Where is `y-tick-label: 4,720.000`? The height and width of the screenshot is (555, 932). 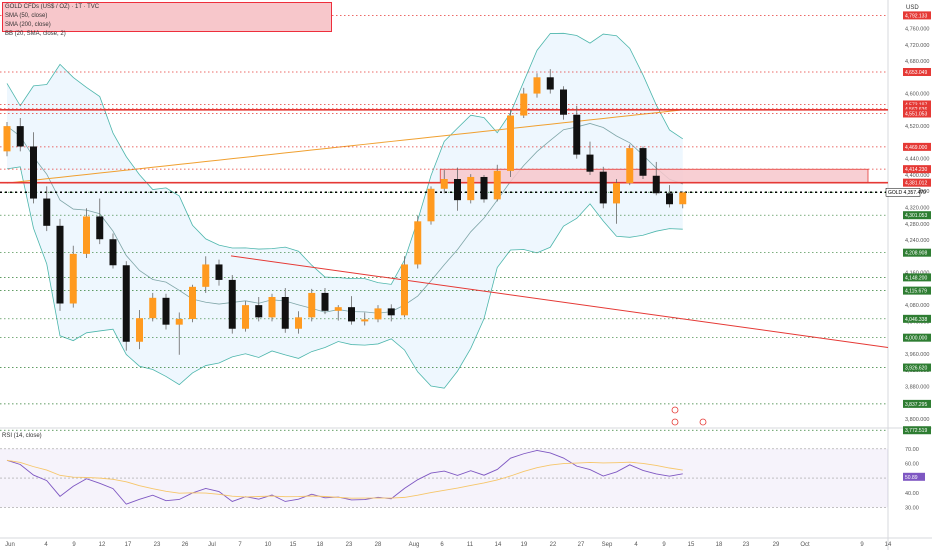 y-tick-label: 4,720.000 is located at coordinates (917, 46).